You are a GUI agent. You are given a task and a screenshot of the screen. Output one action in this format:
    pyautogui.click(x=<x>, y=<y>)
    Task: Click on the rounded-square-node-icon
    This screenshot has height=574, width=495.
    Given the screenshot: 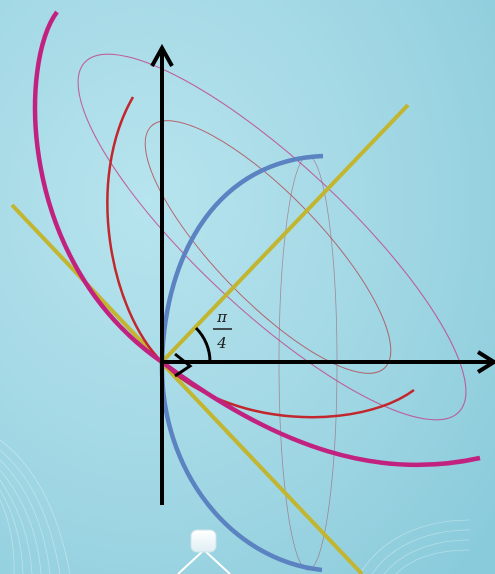 What is the action you would take?
    pyautogui.click(x=204, y=551)
    